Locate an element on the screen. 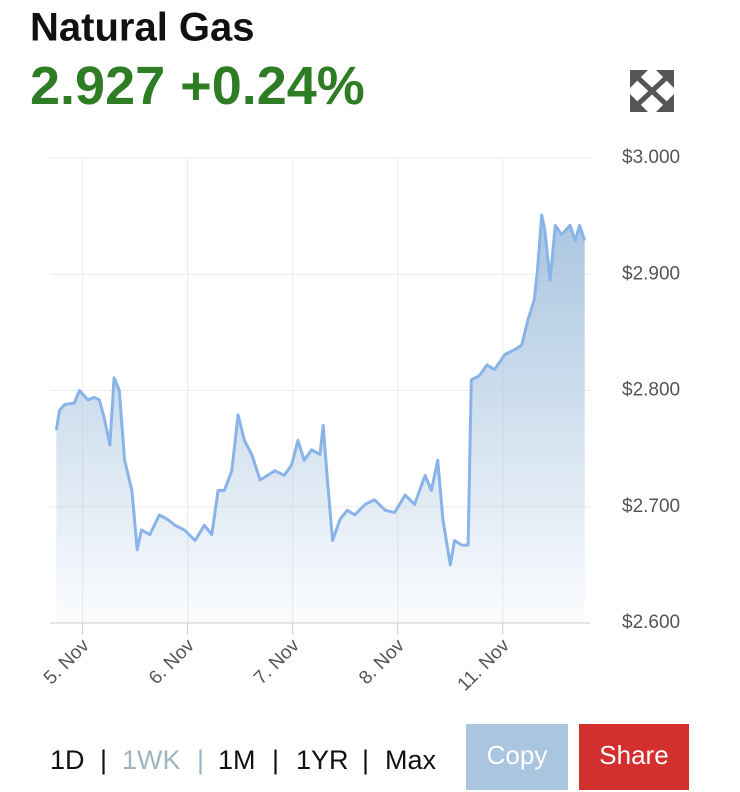  range-option: 1WK is located at coordinates (151, 760).